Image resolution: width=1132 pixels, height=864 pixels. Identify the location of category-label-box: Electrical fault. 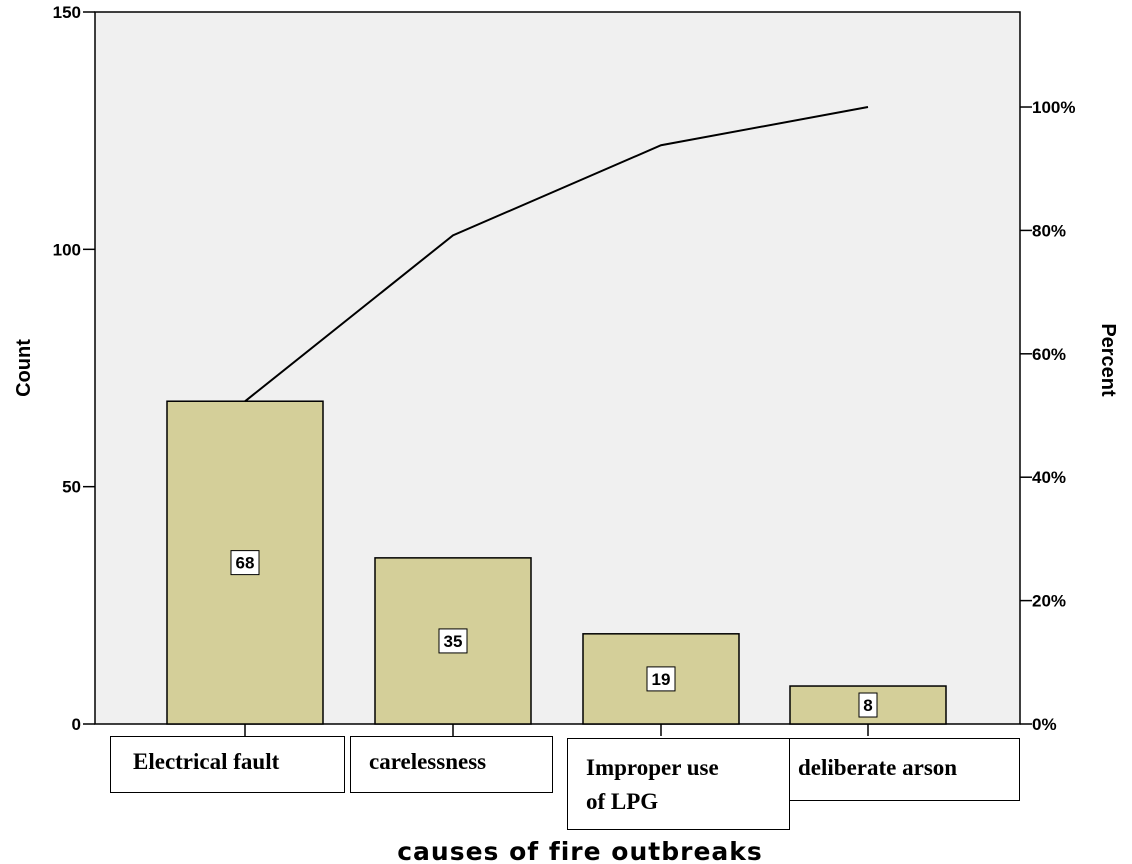
(227, 764).